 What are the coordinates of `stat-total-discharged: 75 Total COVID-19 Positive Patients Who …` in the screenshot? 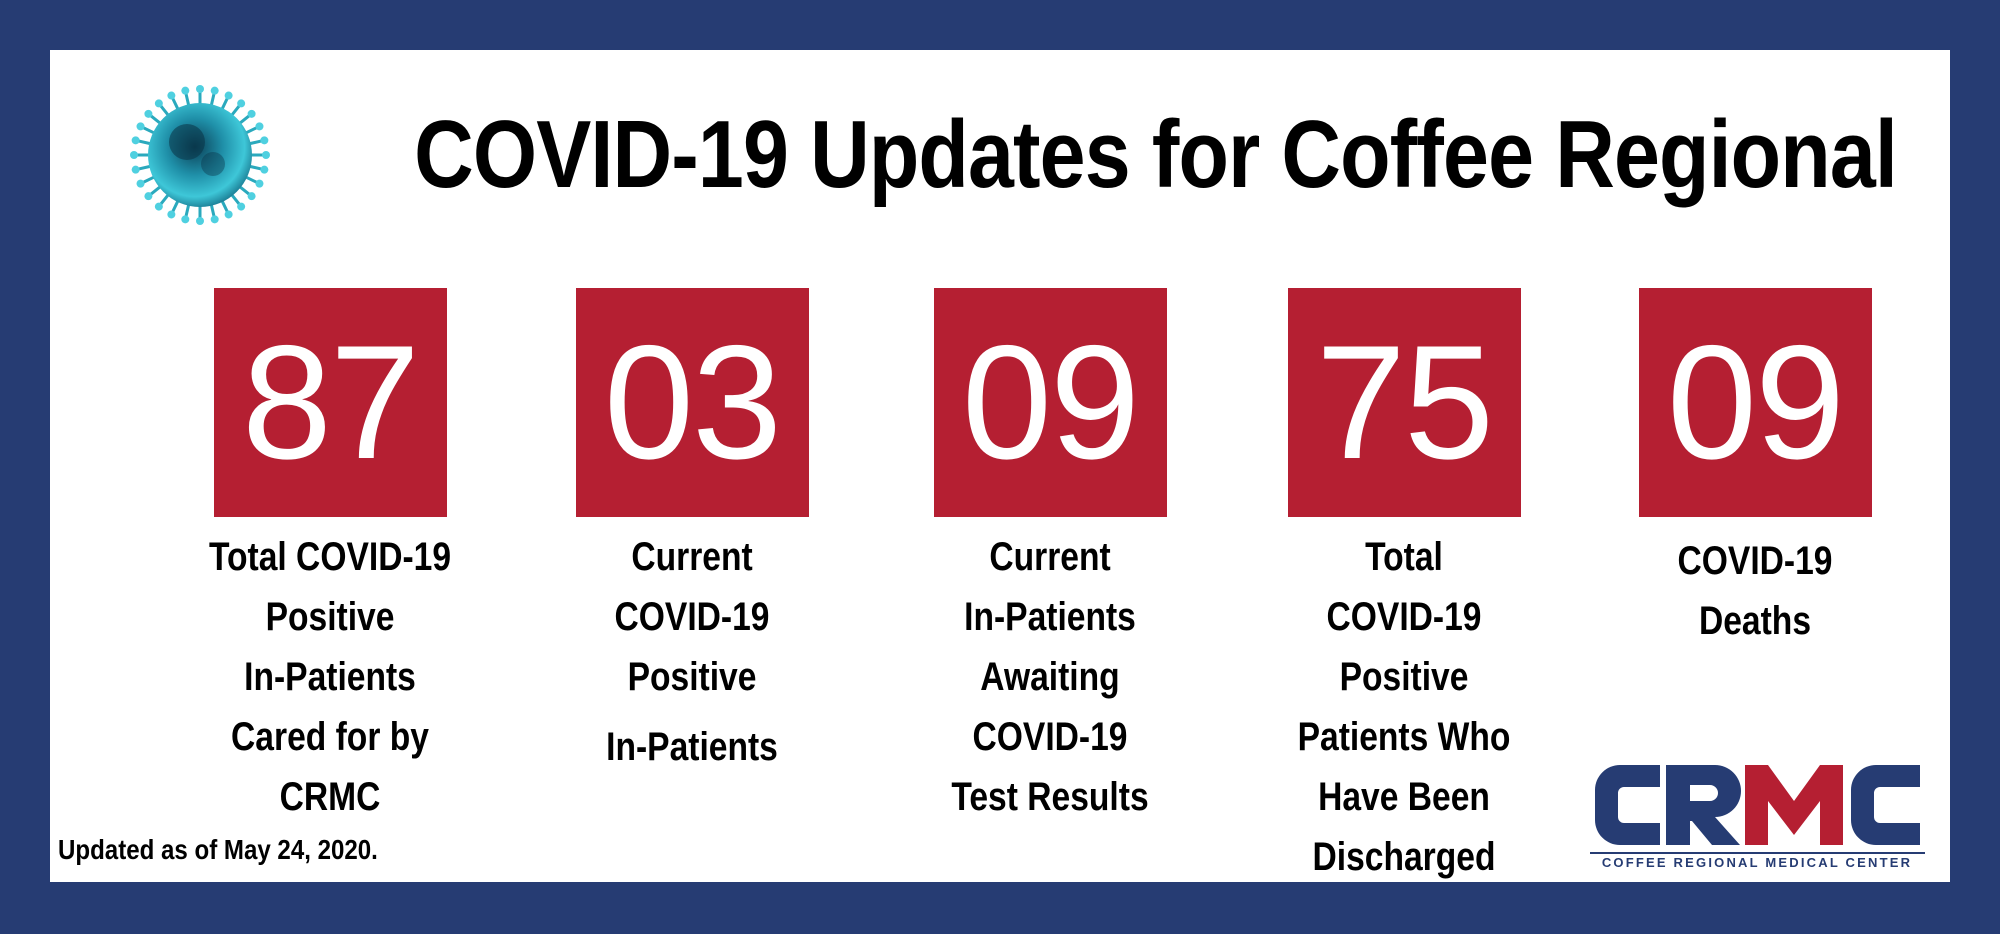 It's located at (1404, 587).